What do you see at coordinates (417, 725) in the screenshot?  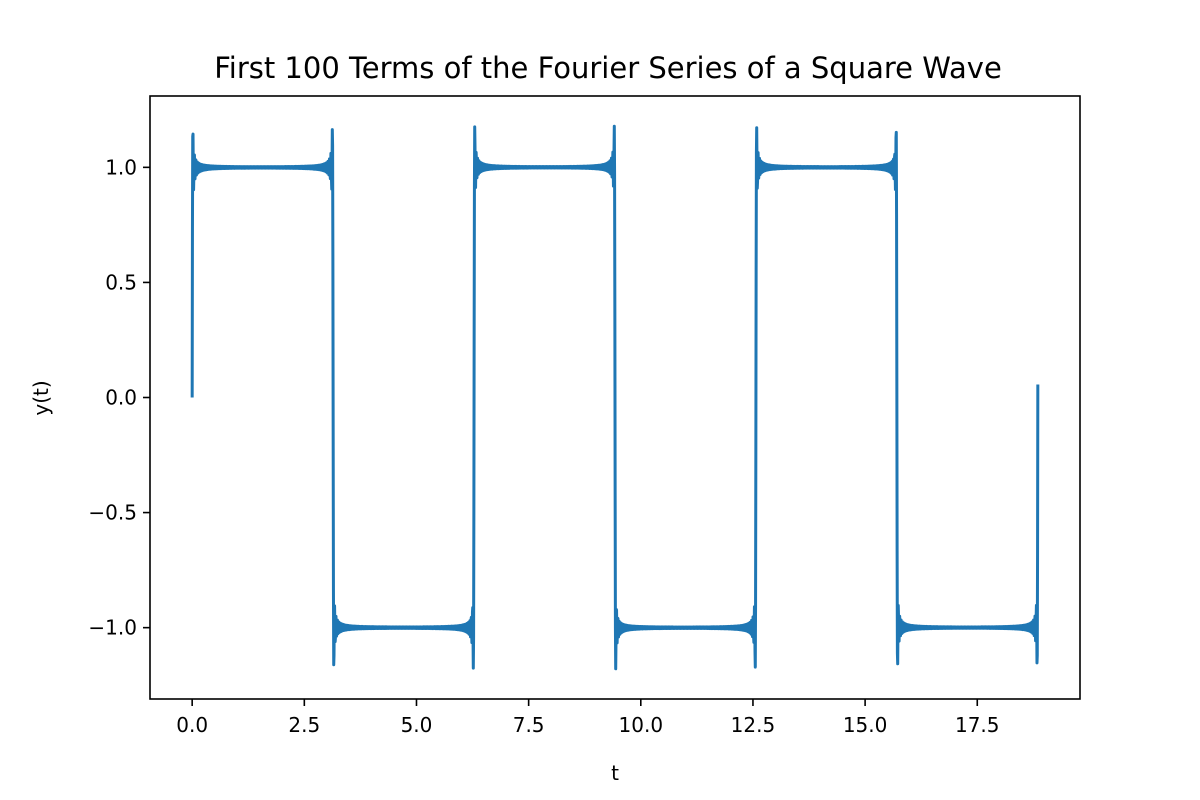 I see `x-tick-label: 5.0` at bounding box center [417, 725].